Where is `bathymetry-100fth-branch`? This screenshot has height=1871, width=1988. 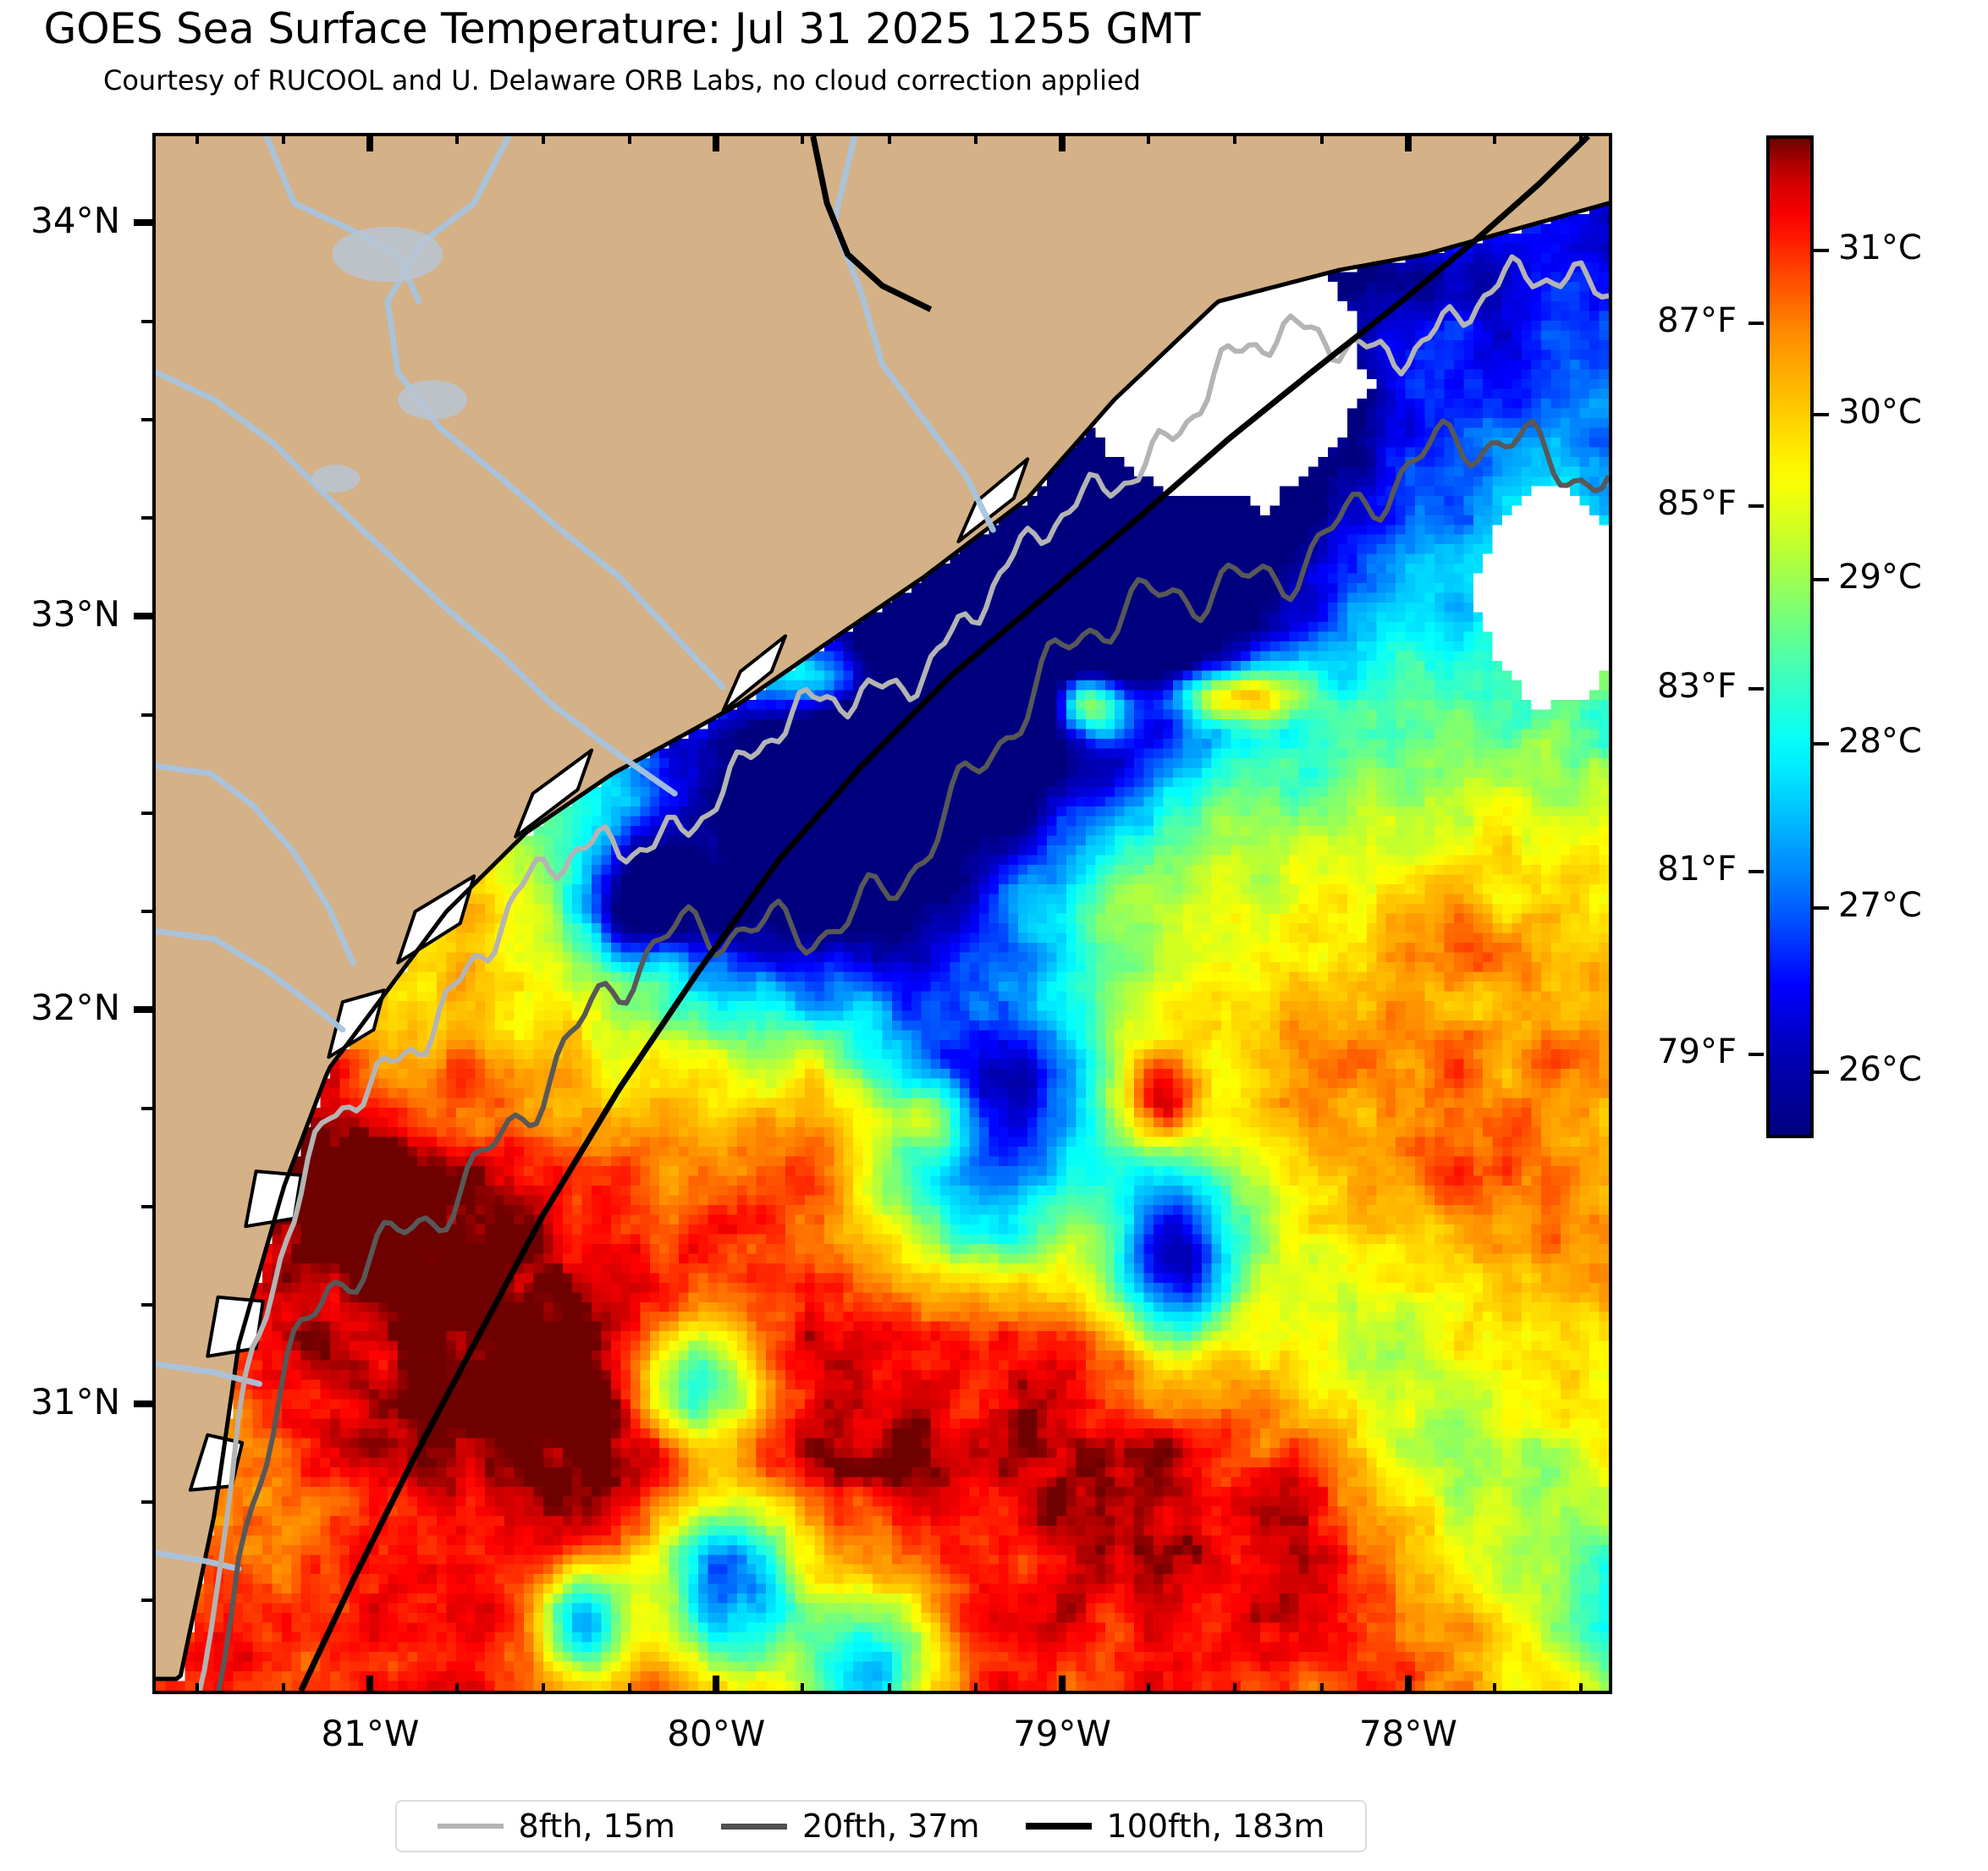
bathymetry-100fth-branch is located at coordinates (871, 224).